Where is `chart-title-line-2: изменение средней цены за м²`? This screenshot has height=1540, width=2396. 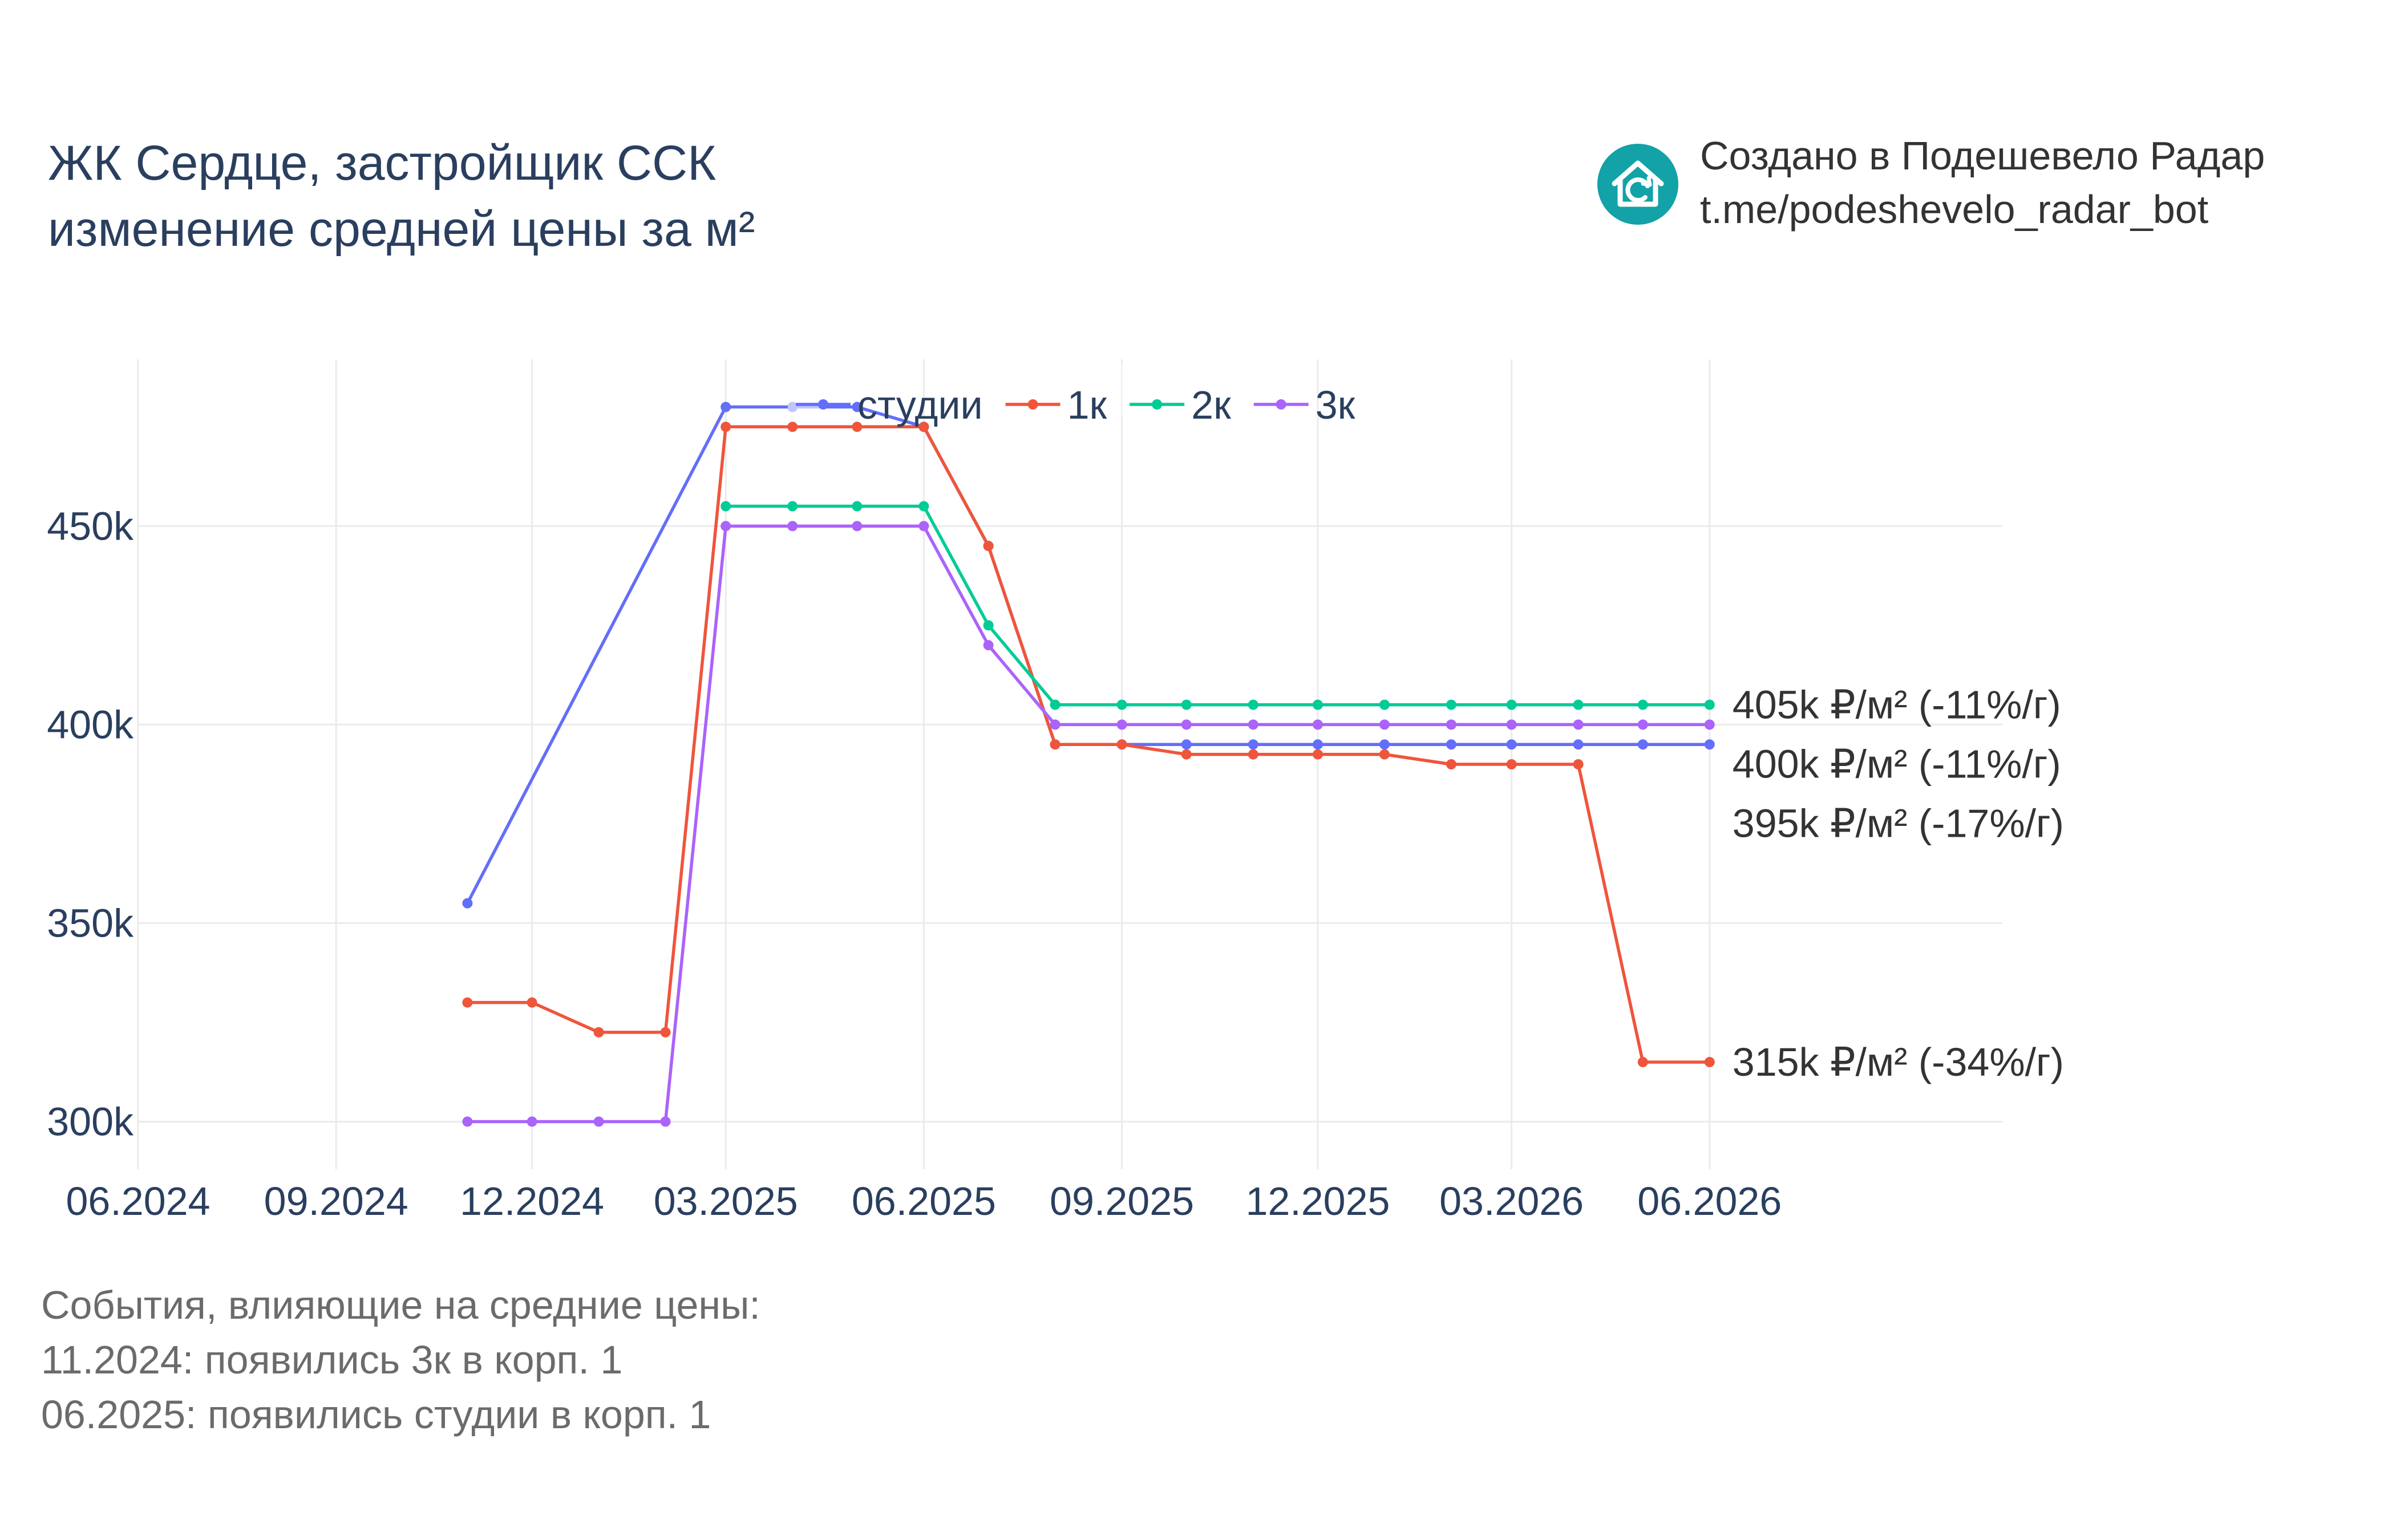 chart-title-line-2: изменение средней цены за м² is located at coordinates (401, 229).